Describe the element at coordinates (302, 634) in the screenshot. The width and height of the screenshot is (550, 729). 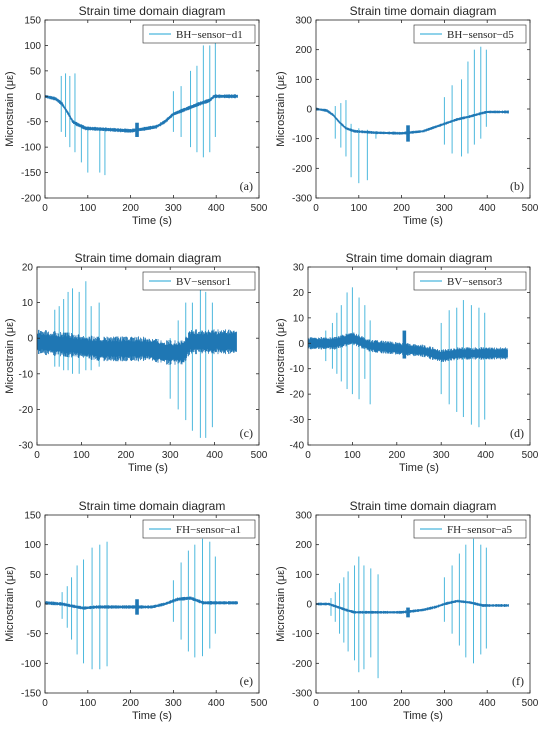
I see `y-tick-label: -100` at that location.